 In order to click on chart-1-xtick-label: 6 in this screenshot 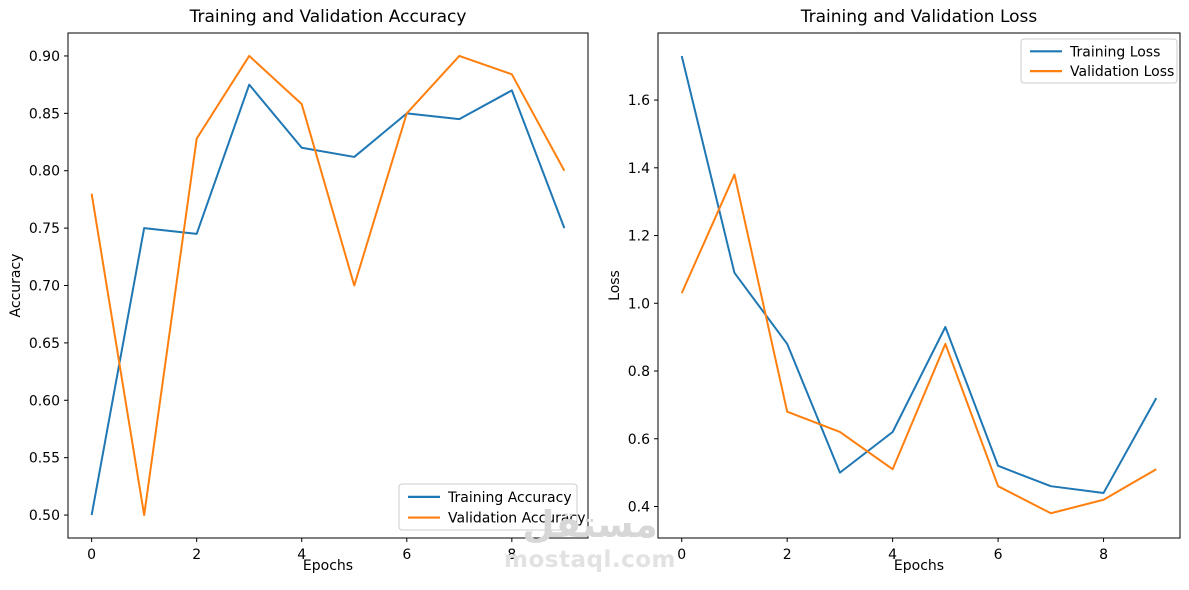, I will do `click(998, 555)`.